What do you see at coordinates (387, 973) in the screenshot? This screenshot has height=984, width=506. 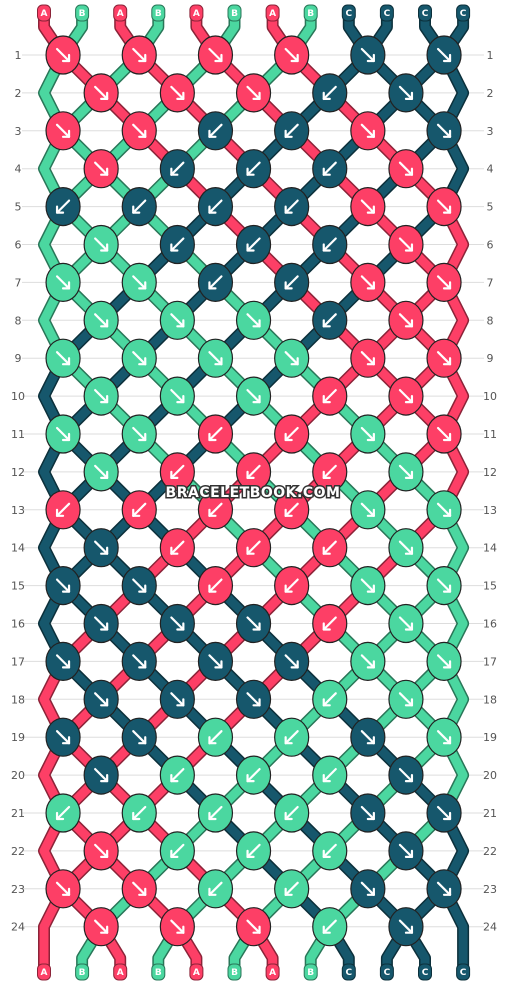 I see `strand-label: C` at bounding box center [387, 973].